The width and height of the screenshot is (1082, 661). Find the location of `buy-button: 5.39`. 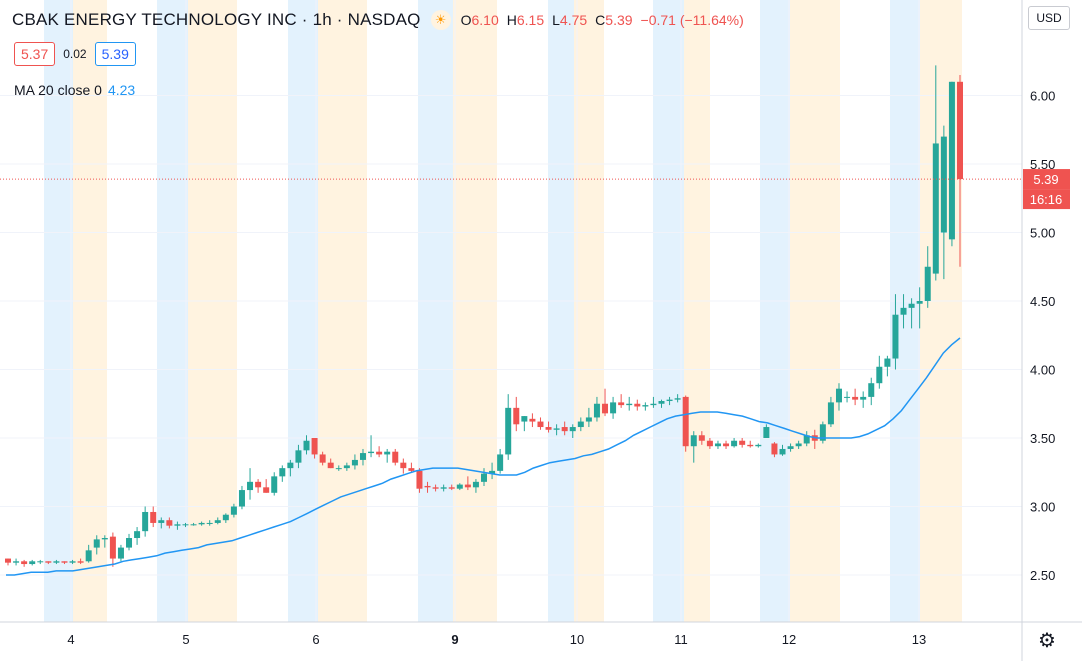

buy-button: 5.39 is located at coordinates (115, 54).